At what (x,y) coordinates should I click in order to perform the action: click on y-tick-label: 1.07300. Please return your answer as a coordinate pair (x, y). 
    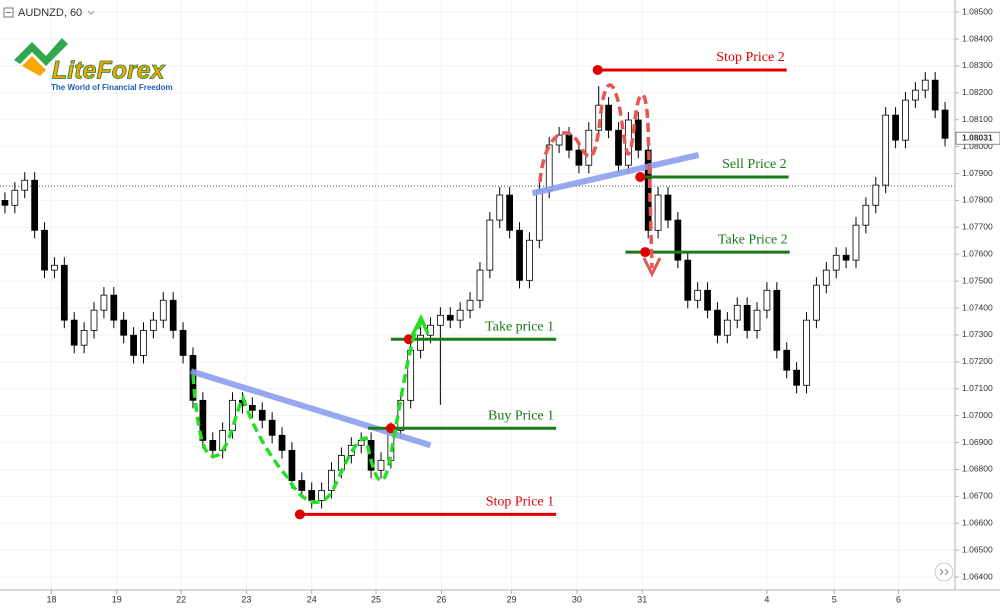
    Looking at the image, I should click on (977, 334).